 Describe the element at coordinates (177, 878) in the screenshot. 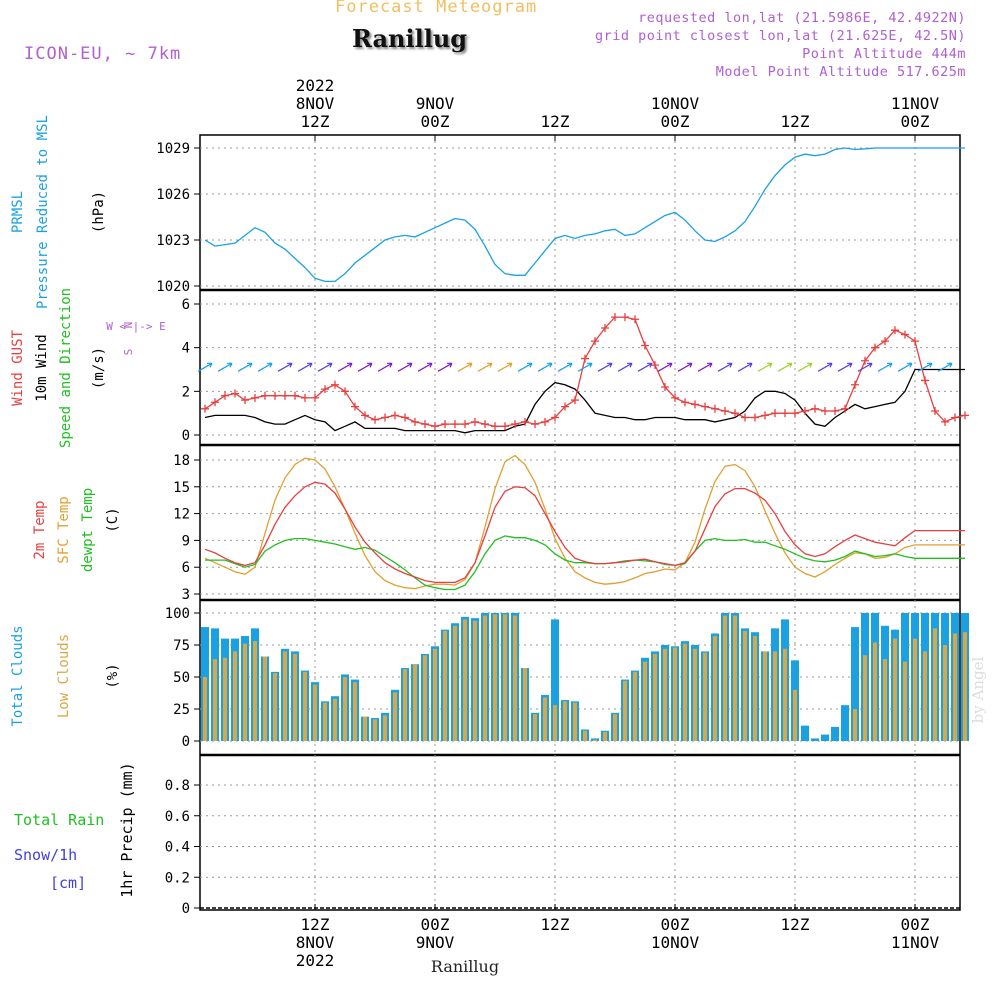

I see `y-tick-label: 0.2` at that location.